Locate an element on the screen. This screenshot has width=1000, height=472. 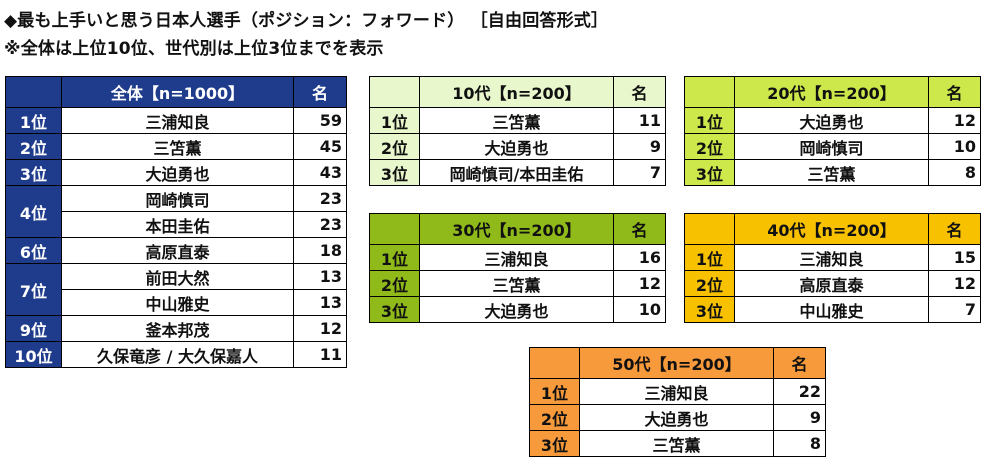
rank-cell: 10位 is located at coordinates (33, 354).